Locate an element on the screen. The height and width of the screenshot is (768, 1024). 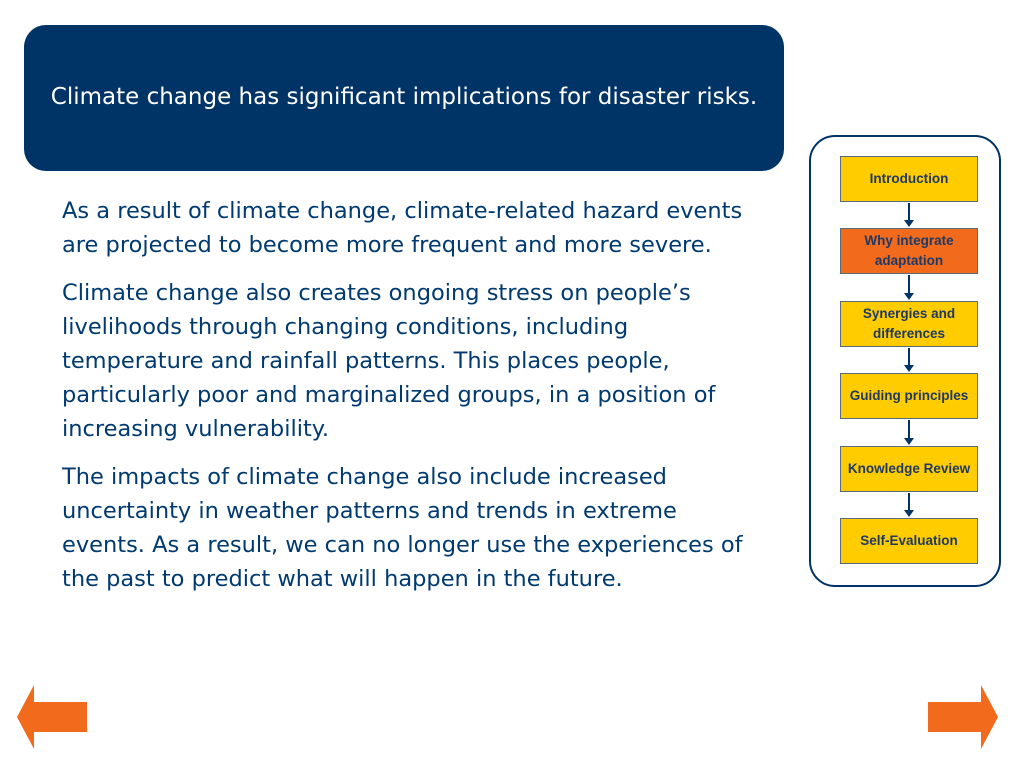
nav-item-self-evaluation: Self-Evaluation is located at coordinates (909, 541).